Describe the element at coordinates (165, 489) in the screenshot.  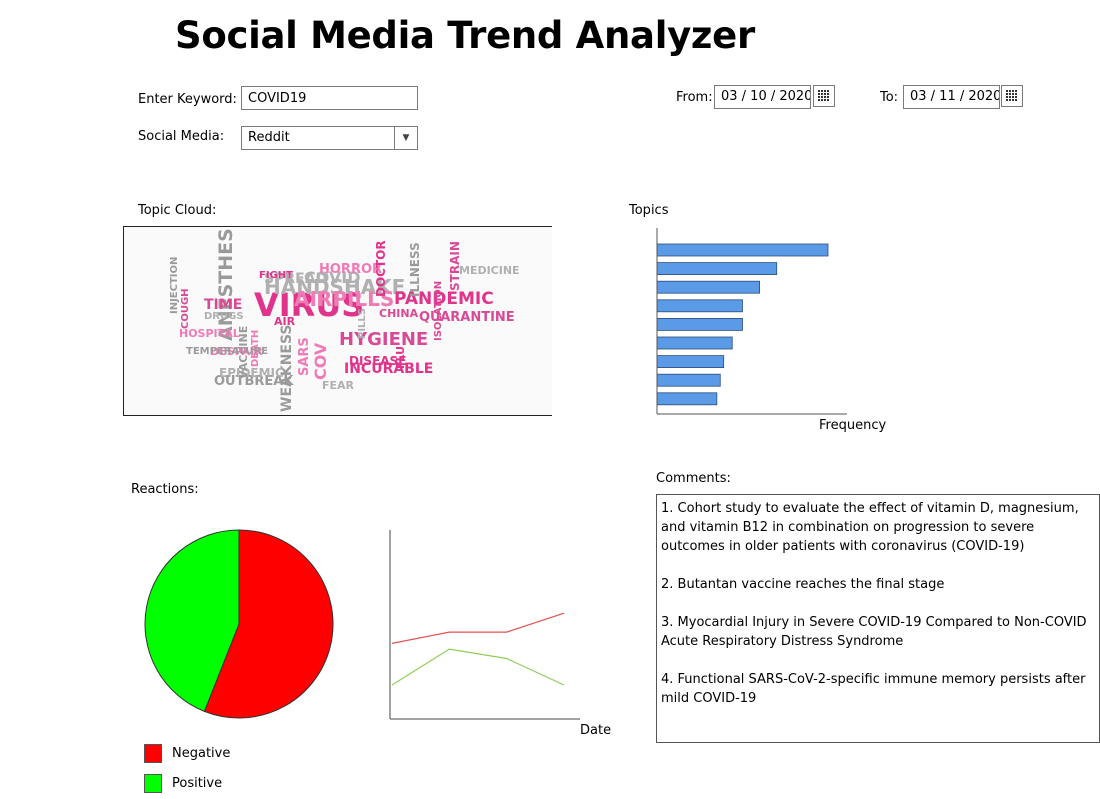
I see `reactions-label: Reactions:` at that location.